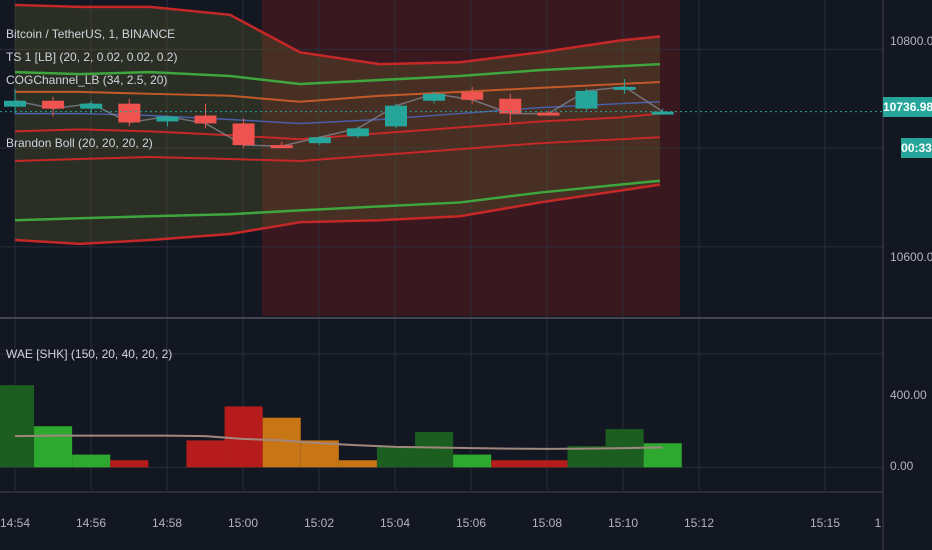 The image size is (932, 550). What do you see at coordinates (91, 523) in the screenshot?
I see `time-label-1: 14:56` at bounding box center [91, 523].